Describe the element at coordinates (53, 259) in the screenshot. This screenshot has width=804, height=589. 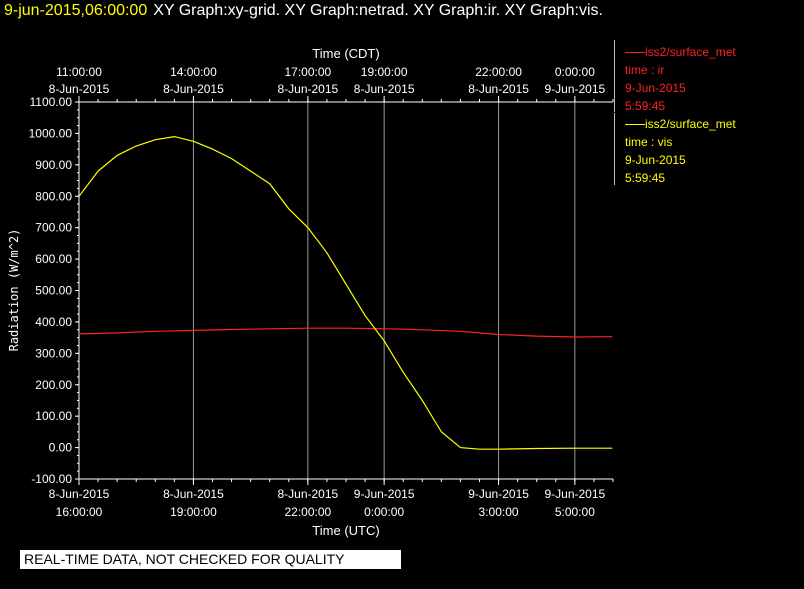
I see `y-tick-label: 600.00` at that location.